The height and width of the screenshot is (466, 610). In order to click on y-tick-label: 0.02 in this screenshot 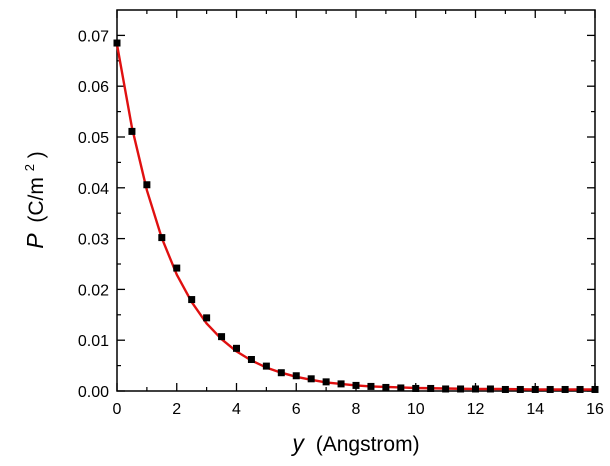, I will do `click(93, 290)`.